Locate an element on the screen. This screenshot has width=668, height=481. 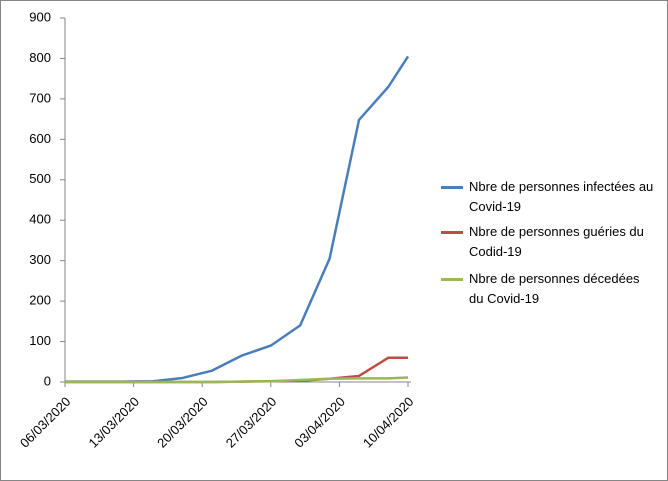
y-tick-label: 800 is located at coordinates (40, 57).